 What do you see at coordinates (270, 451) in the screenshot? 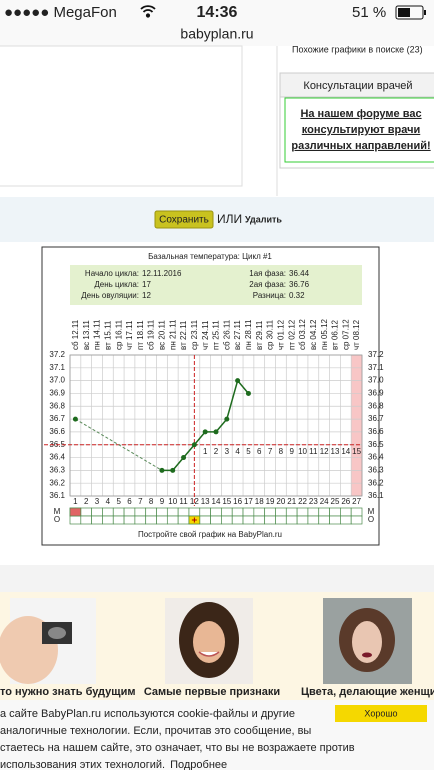
I see `phase-day: 7` at bounding box center [270, 451].